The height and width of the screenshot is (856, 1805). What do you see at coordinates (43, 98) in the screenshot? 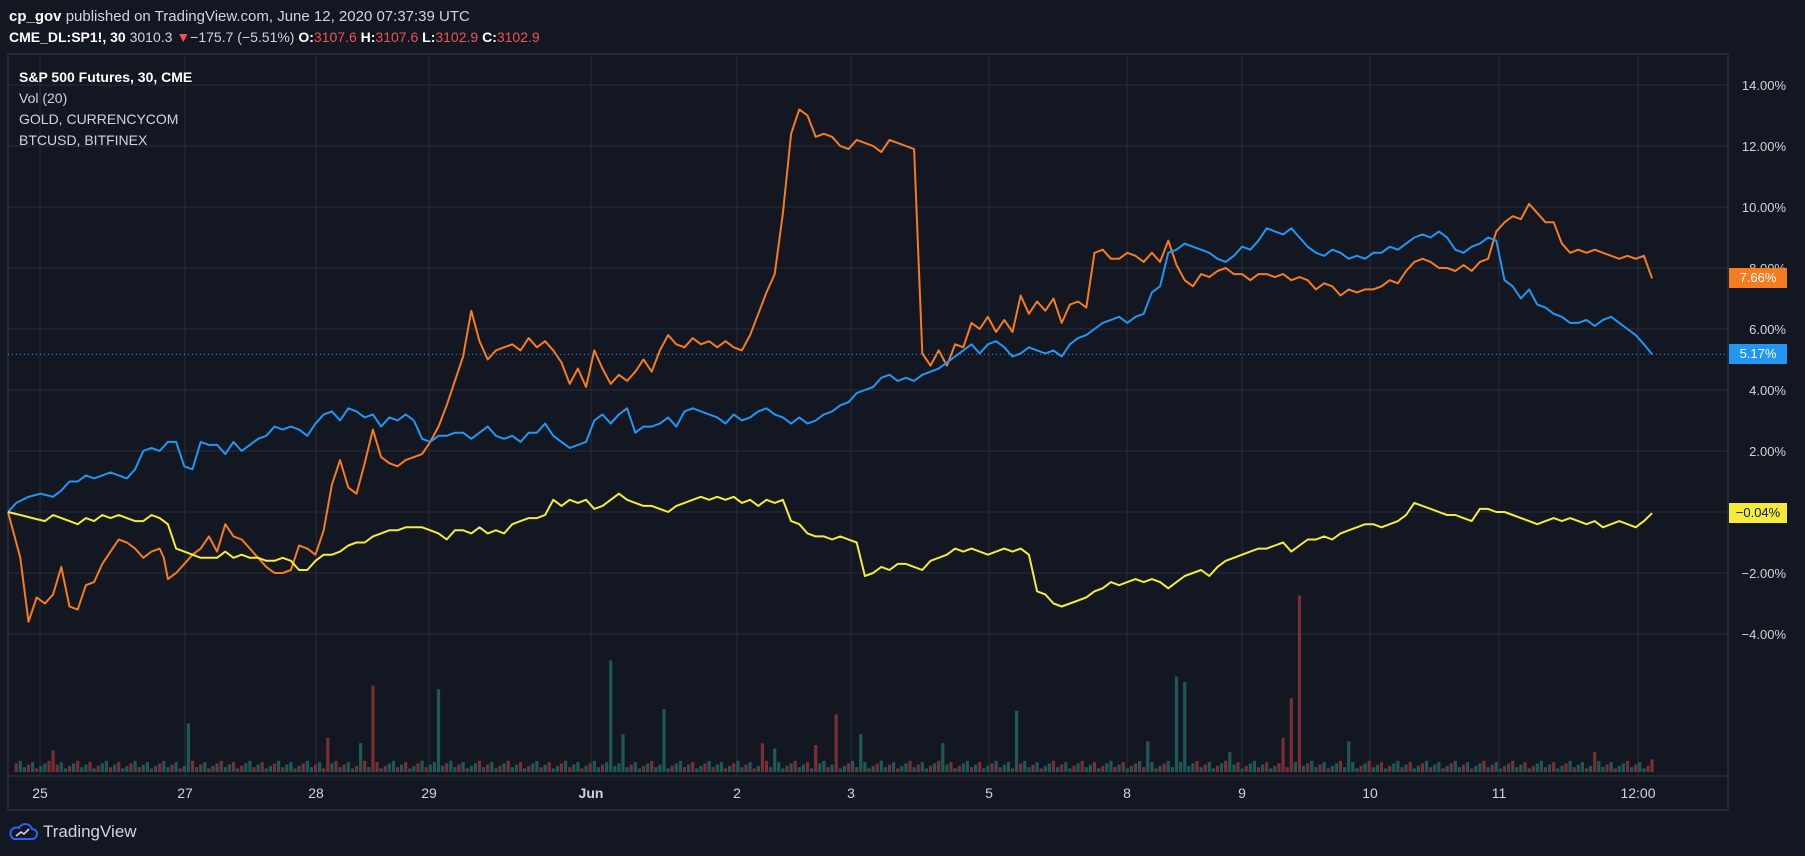
I see `legend-volume: Vol (20)` at bounding box center [43, 98].